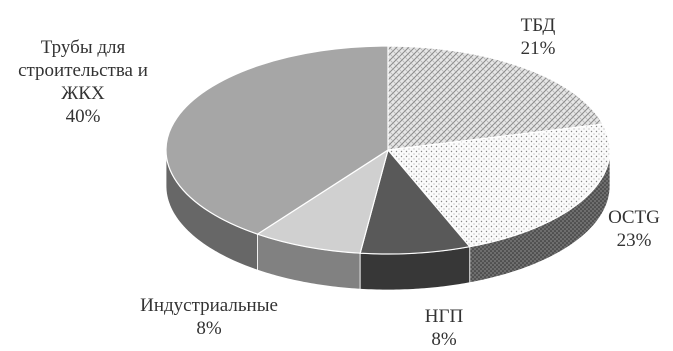  I want to click on slice-label-value: 40%, so click(83, 116).